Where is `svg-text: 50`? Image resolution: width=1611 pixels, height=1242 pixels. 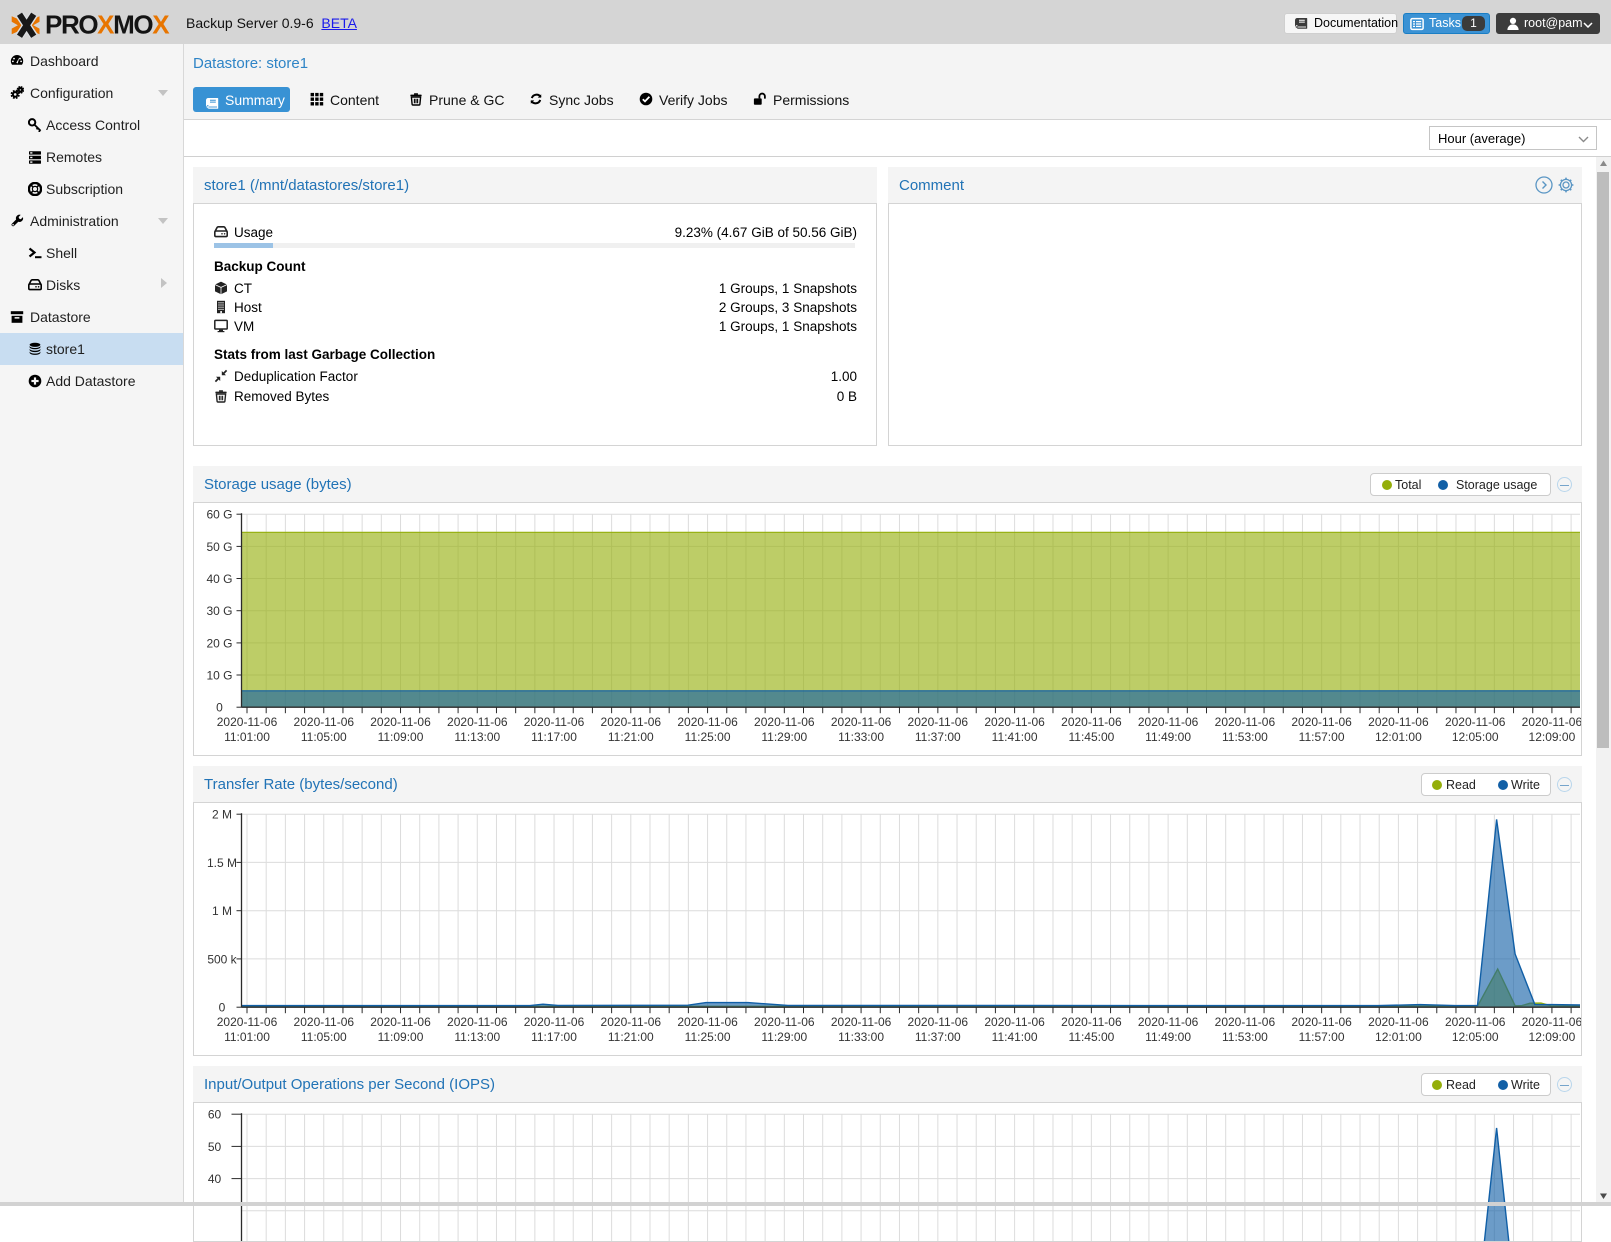 svg-text: 50 is located at coordinates (215, 1147).